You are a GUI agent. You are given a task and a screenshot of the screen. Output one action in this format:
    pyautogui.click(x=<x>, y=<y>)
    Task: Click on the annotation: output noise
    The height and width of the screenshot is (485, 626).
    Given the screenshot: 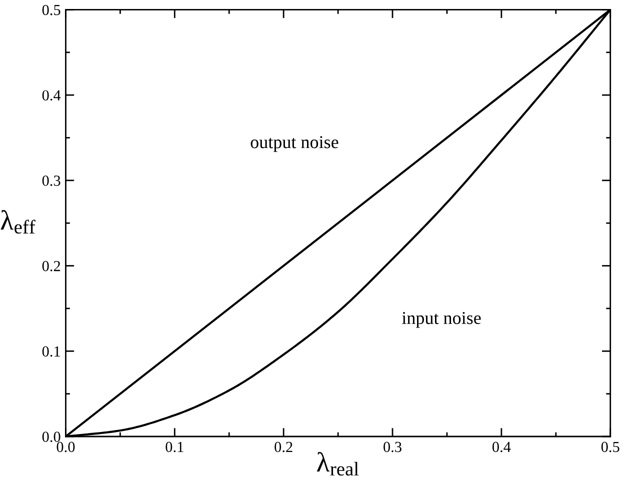 What is the action you would take?
    pyautogui.click(x=294, y=144)
    